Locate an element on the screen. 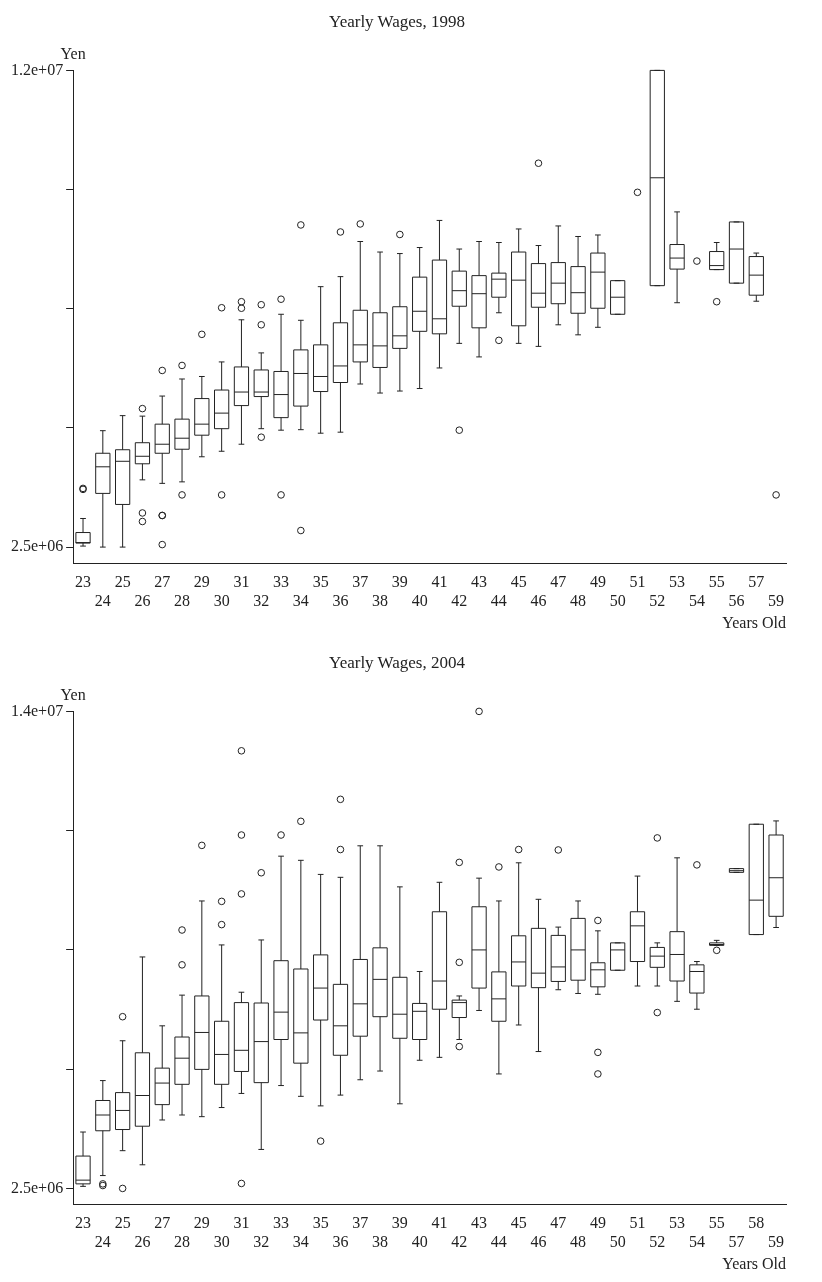  x-tick-label: 56 is located at coordinates (736, 601).